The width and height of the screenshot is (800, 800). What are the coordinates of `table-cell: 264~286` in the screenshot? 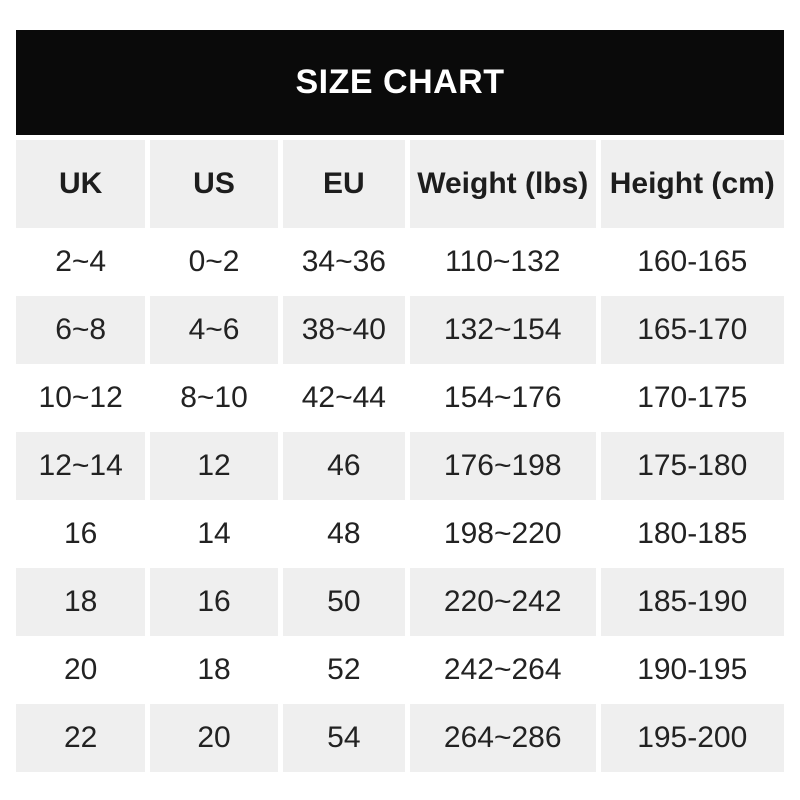 It's located at (503, 738).